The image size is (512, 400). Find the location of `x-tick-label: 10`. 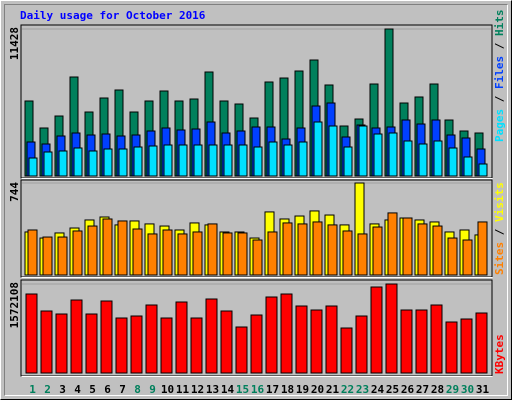

x-tick-label: 10 is located at coordinates (167, 389).